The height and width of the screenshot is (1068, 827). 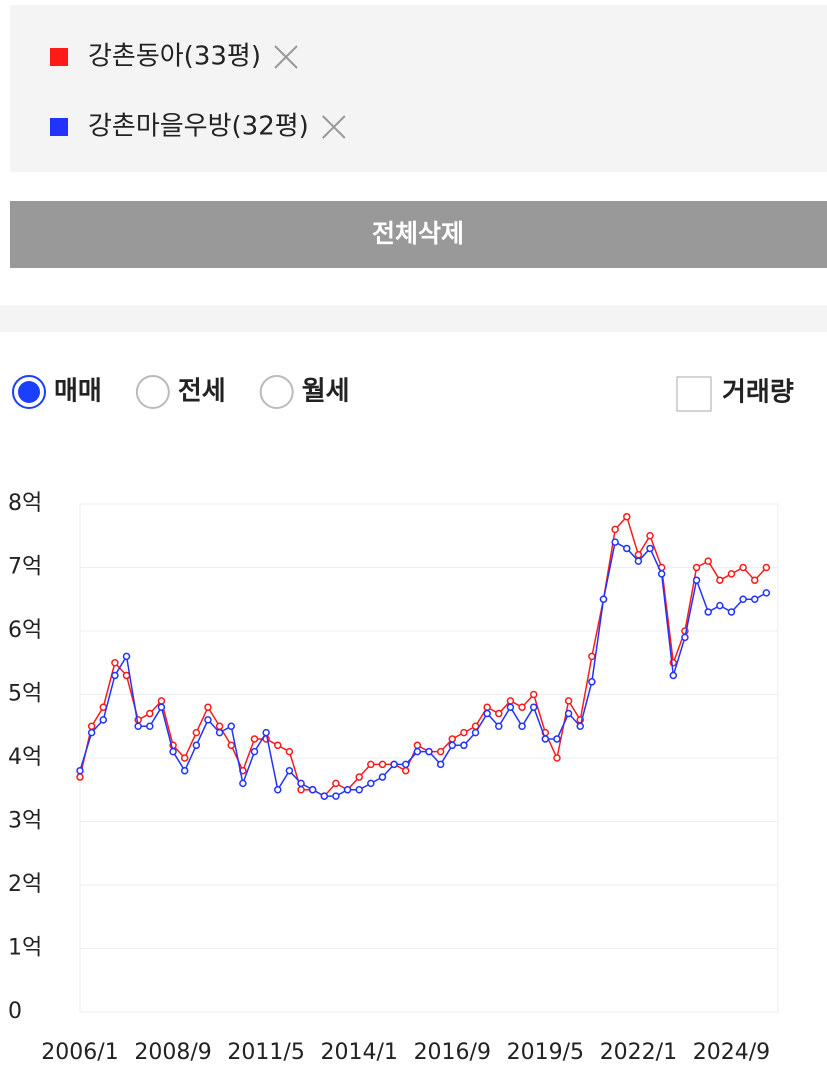 I want to click on y-tick-label: 6억, so click(x=25, y=630).